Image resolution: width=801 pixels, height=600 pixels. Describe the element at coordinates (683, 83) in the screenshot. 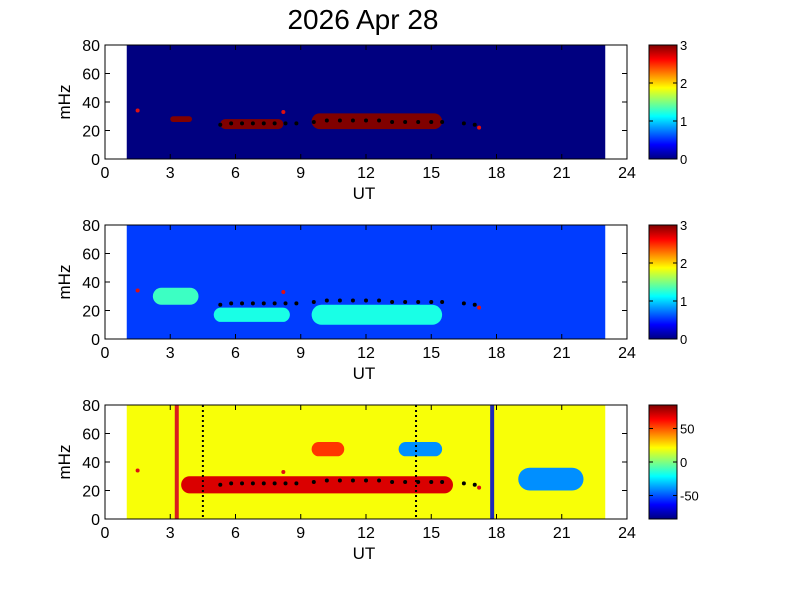

I see `colorbar-tick-label: 2` at that location.